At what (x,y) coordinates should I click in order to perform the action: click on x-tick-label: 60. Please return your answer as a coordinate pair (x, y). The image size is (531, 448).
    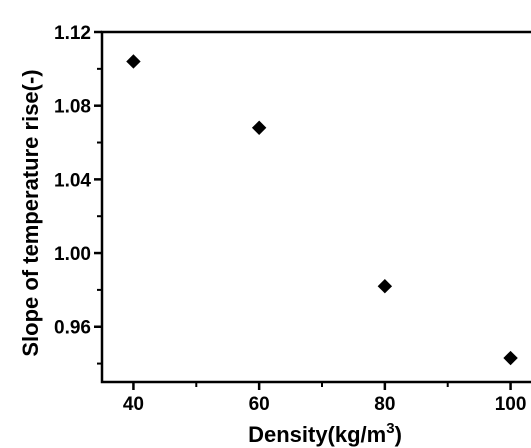
    Looking at the image, I should click on (259, 404).